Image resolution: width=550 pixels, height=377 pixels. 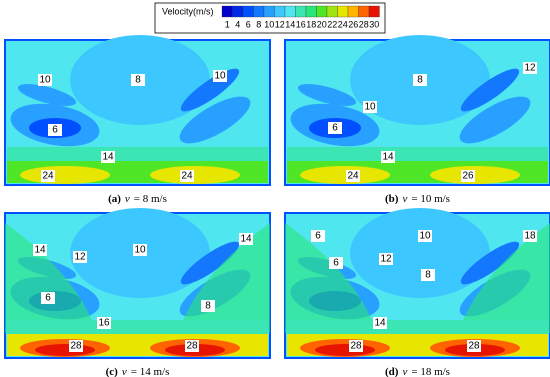 I want to click on legend-tick: 22, so click(x=332, y=24).